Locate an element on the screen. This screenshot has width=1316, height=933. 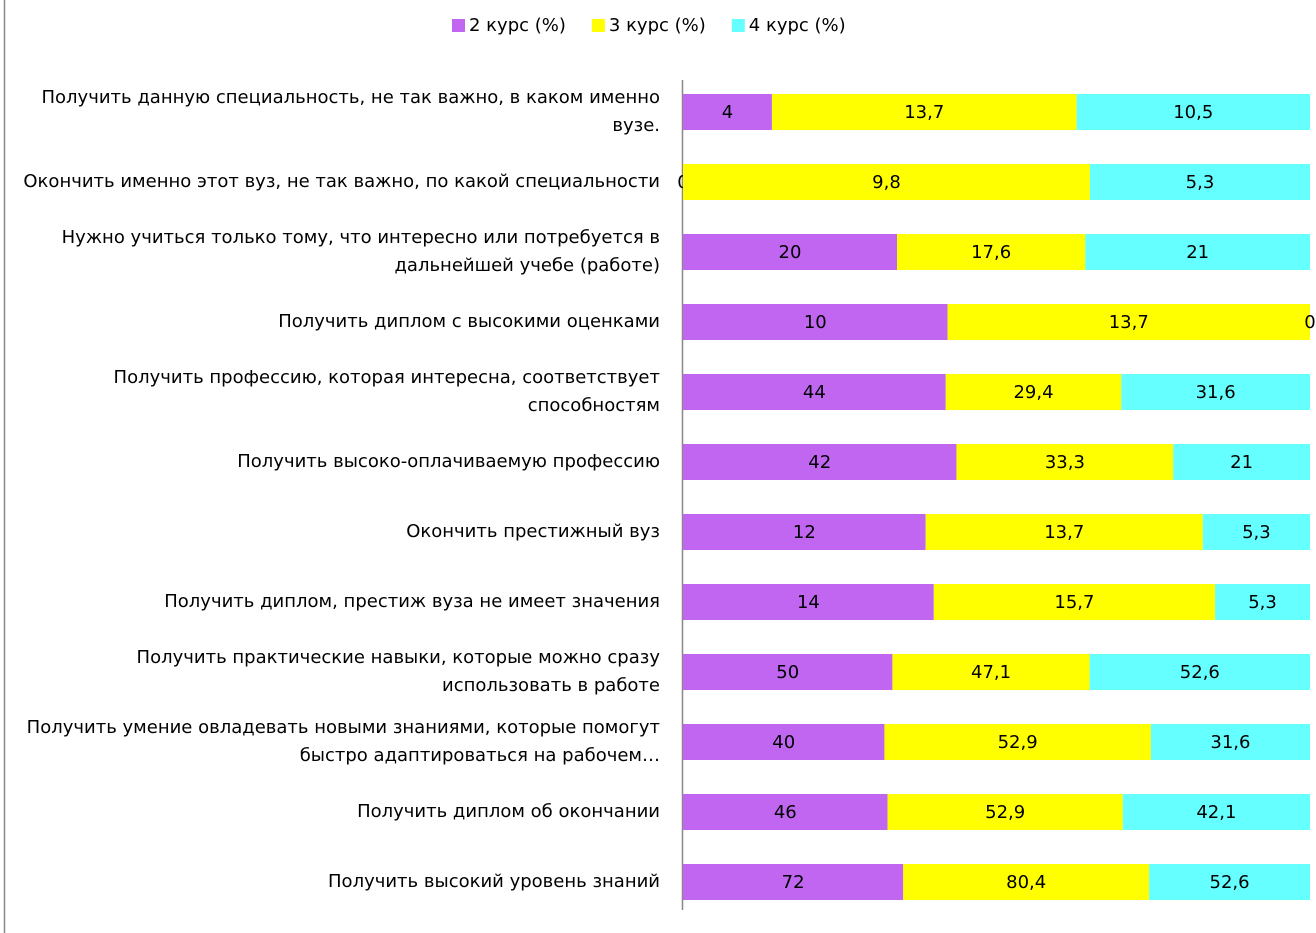
value-label: 17,6 is located at coordinates (991, 252).